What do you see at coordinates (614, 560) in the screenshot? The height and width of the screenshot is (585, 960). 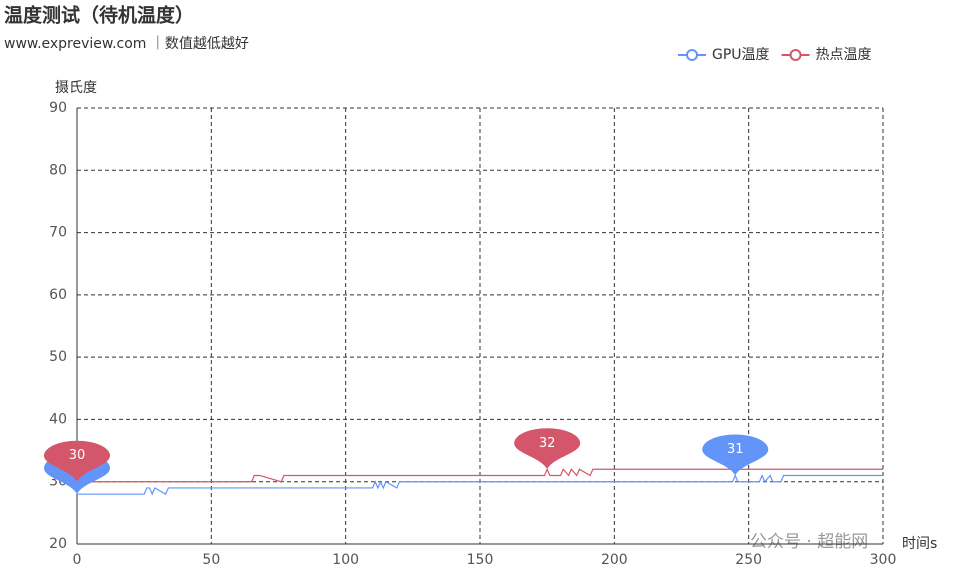 I see `x-tick-label: 200` at bounding box center [614, 560].